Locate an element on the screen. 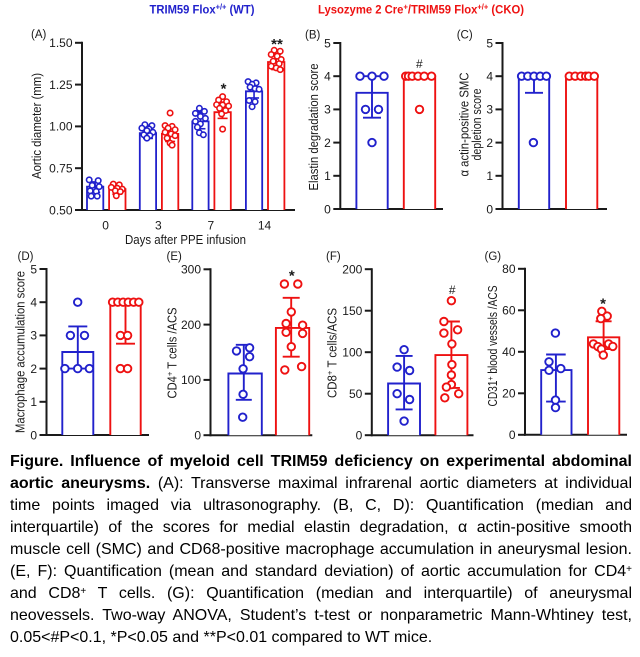  svg-text: TRIM59 Flox+/+ (WT) is located at coordinates (202, 10).